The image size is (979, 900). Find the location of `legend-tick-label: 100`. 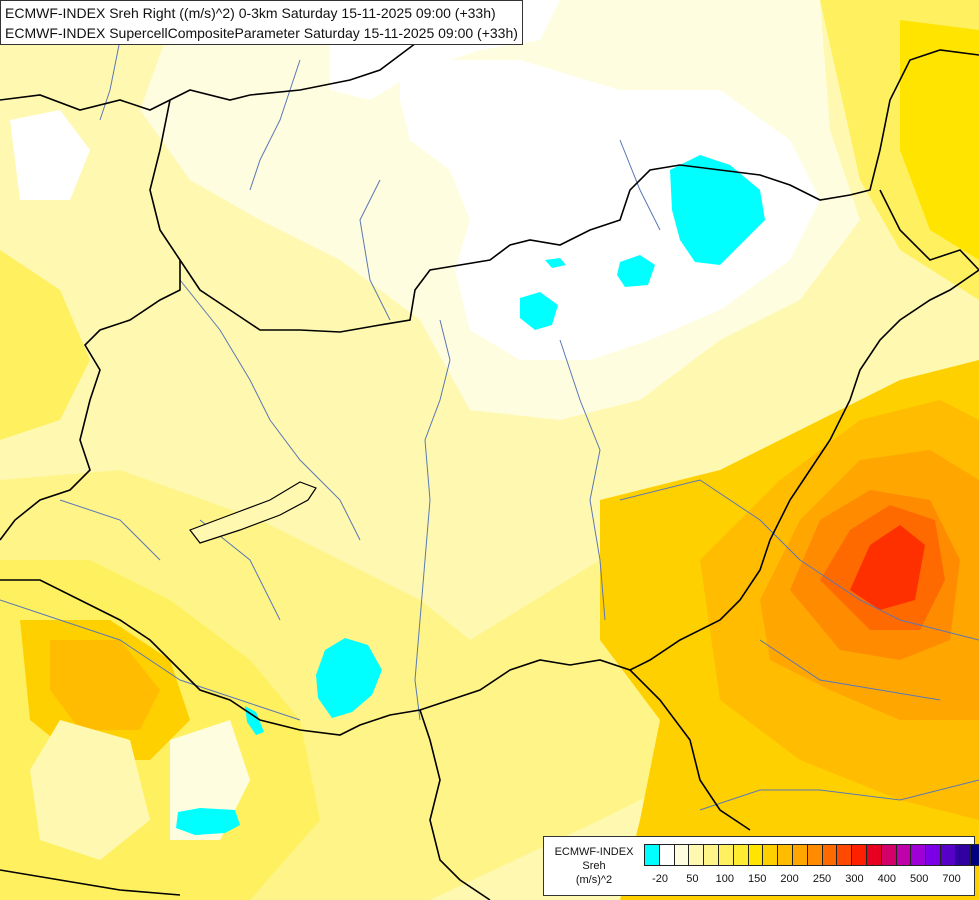

legend-tick-label: 100 is located at coordinates (724, 879).